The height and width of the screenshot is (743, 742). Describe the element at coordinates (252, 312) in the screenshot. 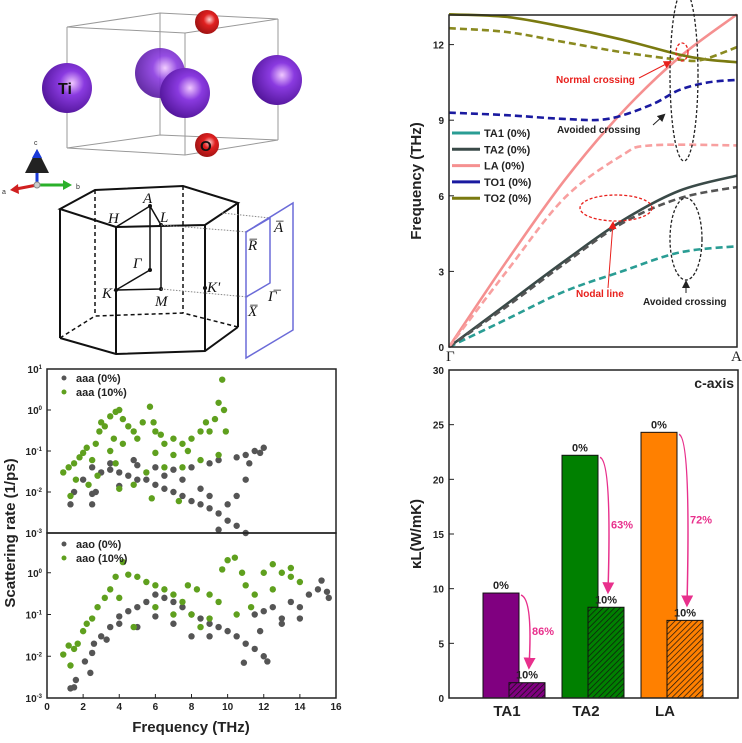

I see `surface-point-X: X̅` at that location.